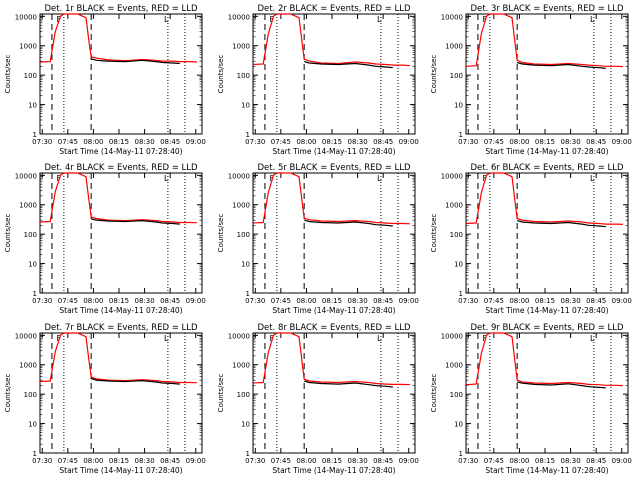 The width and height of the screenshot is (640, 485). What do you see at coordinates (334, 328) in the screenshot?
I see `panel-title: Det. 8r BLACK = Events, RED = LLD` at bounding box center [334, 328].